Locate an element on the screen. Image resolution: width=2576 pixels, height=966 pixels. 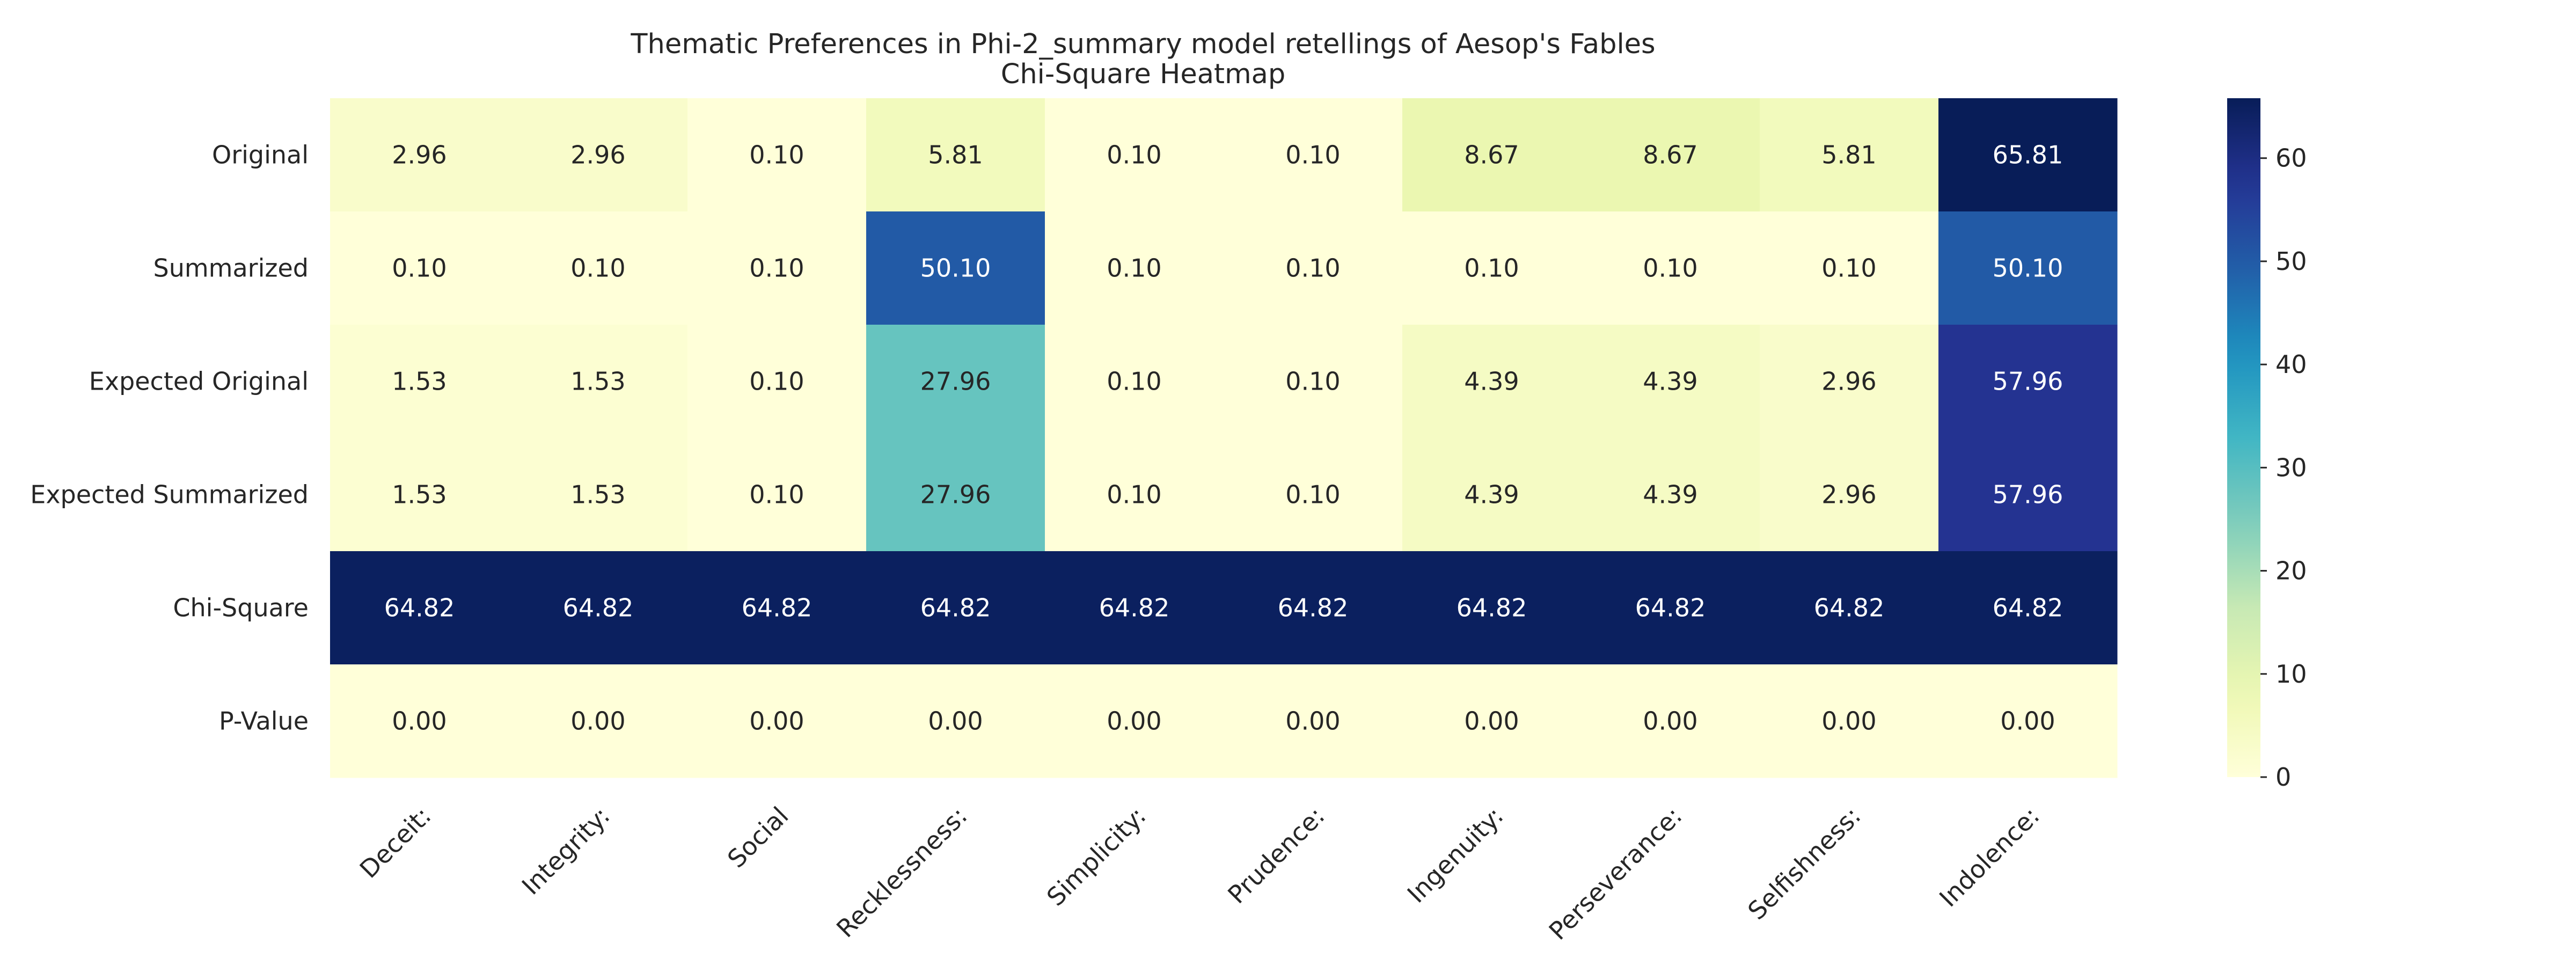
heatmap-cell-summarized-perseverance is located at coordinates (1670, 268).